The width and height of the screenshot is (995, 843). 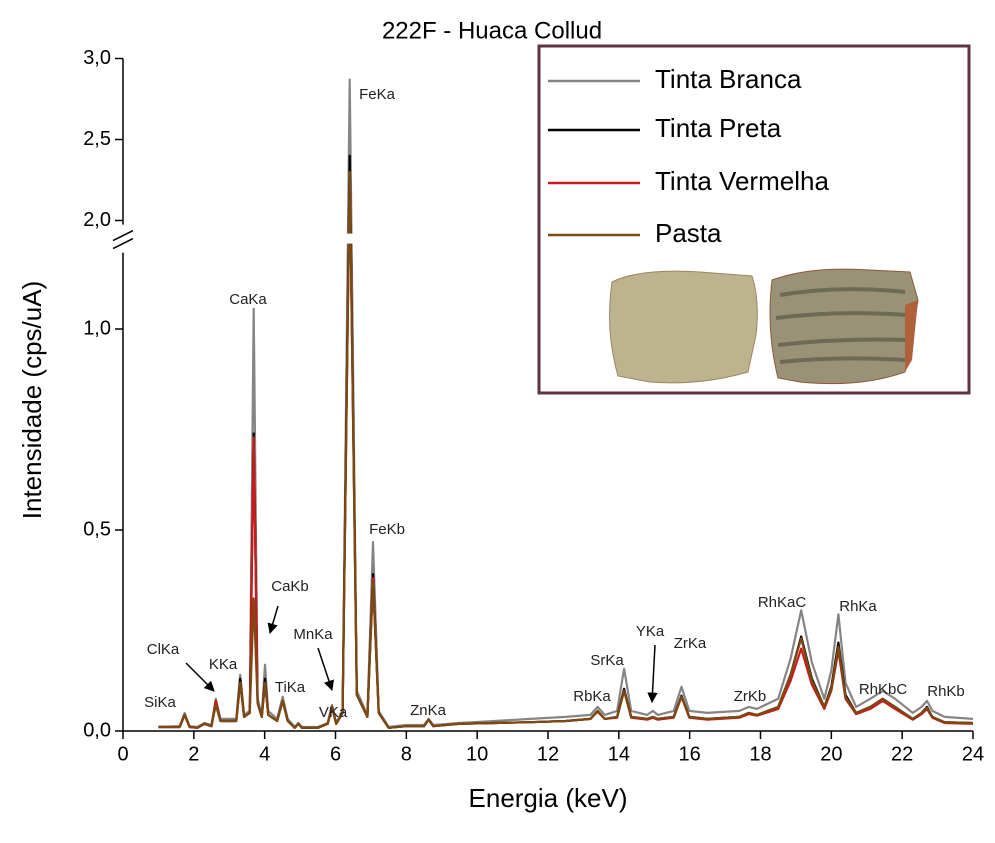 I want to click on legend-label: Tinta Branca, so click(x=728, y=79).